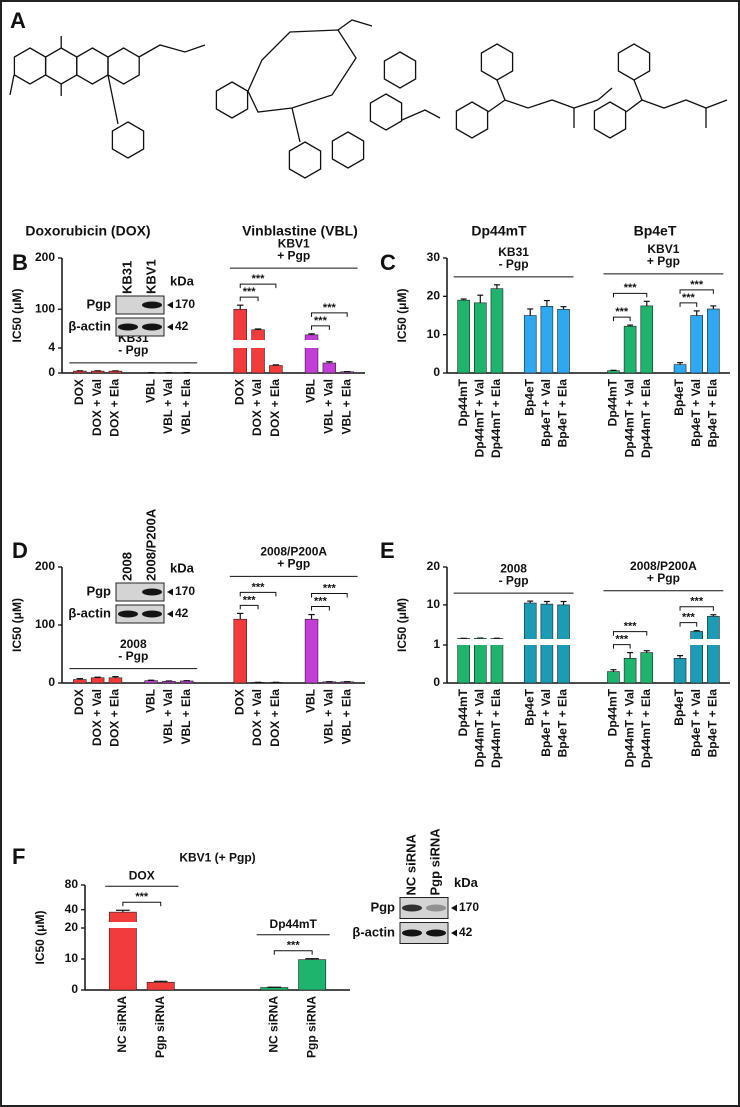 The image size is (740, 1107). I want to click on x-tick-label: Bp4eT, so click(679, 706).